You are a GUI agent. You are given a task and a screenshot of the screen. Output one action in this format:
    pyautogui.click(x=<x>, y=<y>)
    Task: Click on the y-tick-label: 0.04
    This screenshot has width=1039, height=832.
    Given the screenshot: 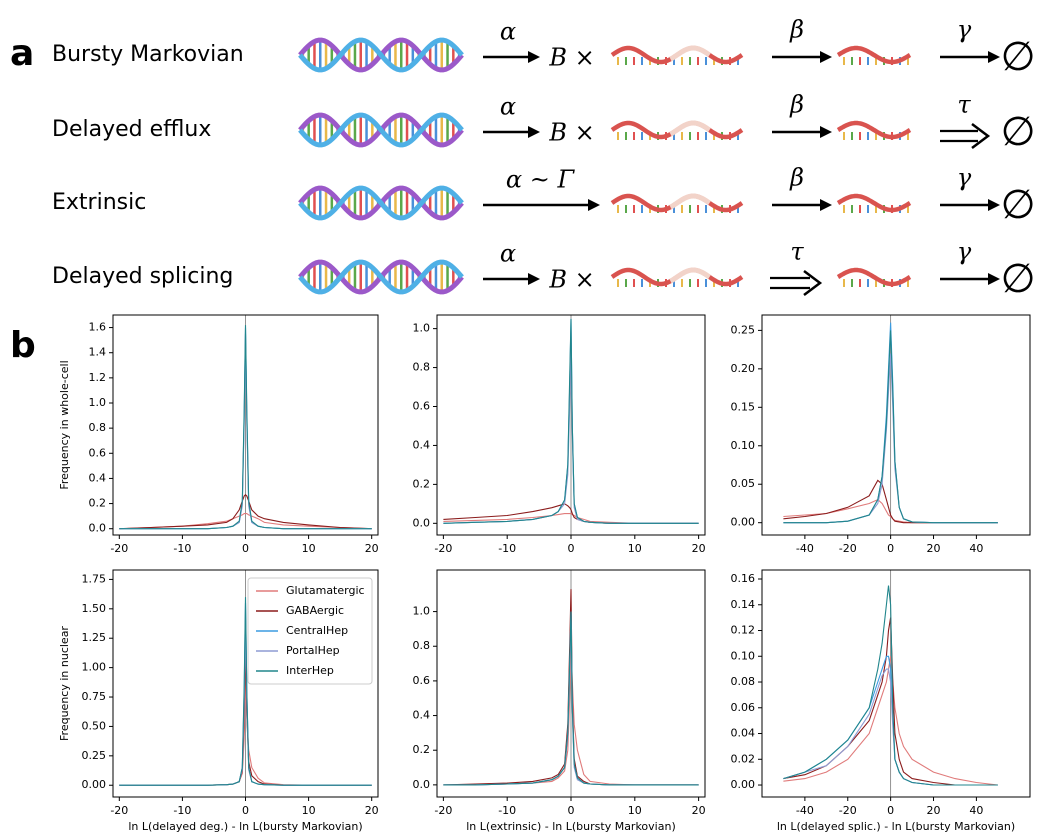 What is the action you would take?
    pyautogui.click(x=743, y=733)
    